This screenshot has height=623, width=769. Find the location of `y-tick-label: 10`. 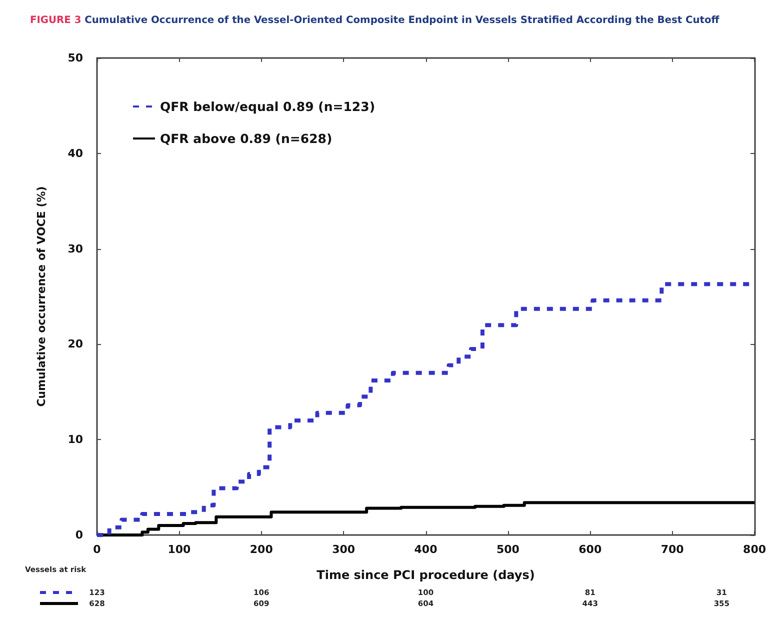

y-tick-label: 10 is located at coordinates (76, 439).